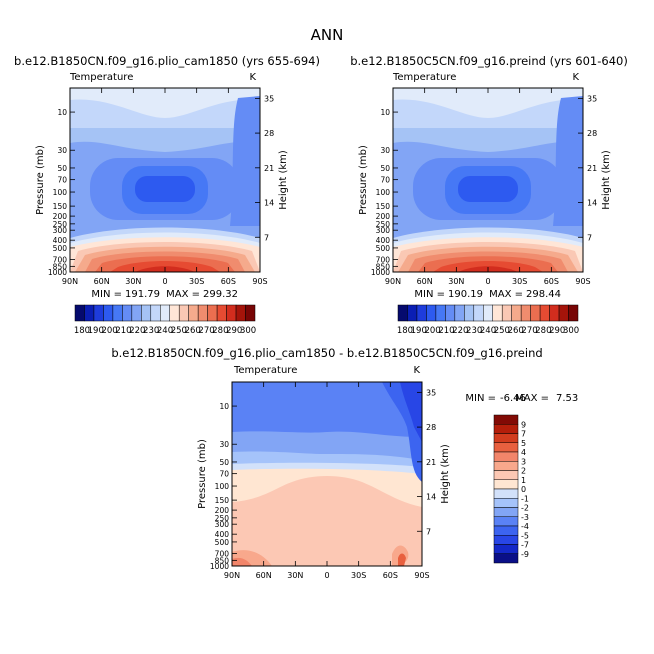 Image resolution: width=654 pixels, height=654 pixels. I want to click on colorbar-label: -3, so click(525, 517).